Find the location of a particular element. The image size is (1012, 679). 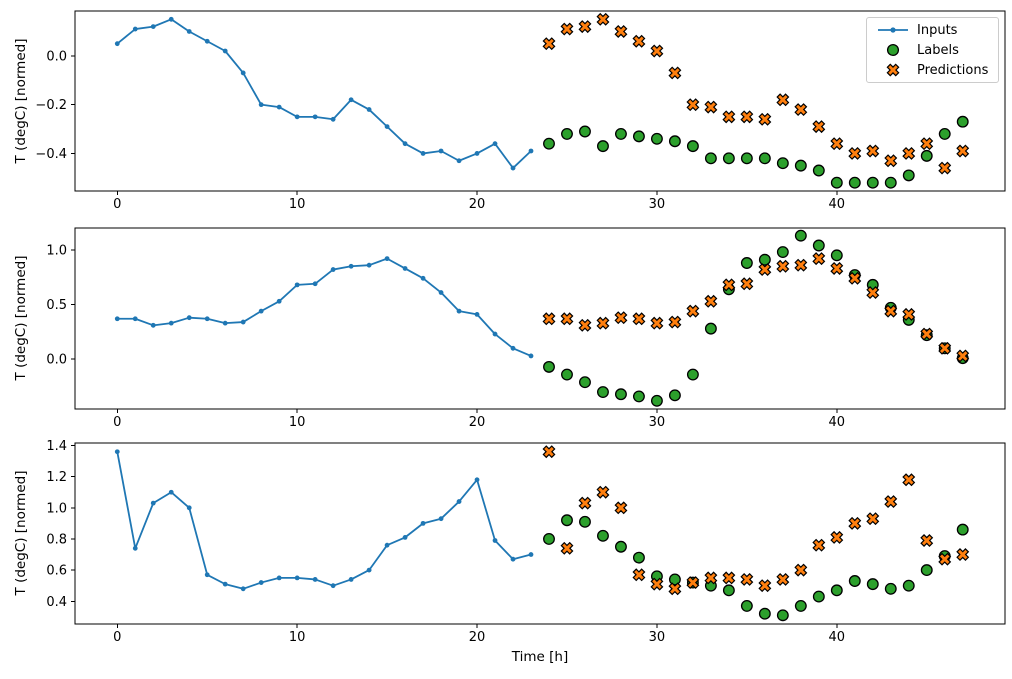

x-tick-label: 0 is located at coordinates (117, 204).